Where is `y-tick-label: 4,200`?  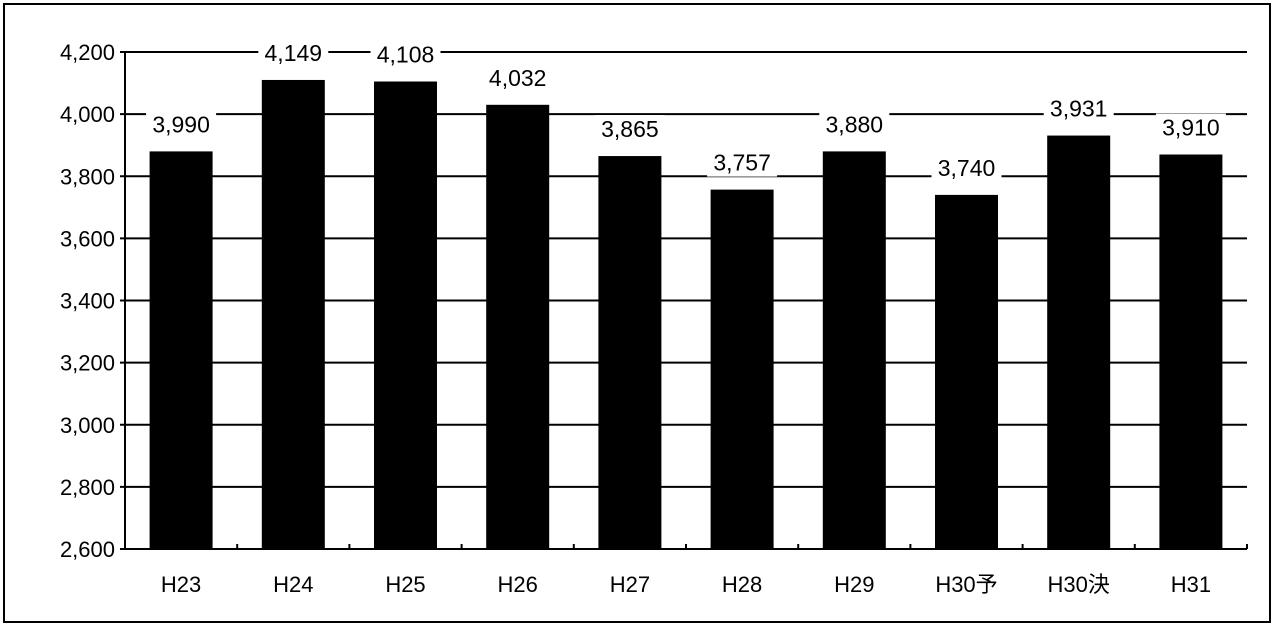 y-tick-label: 4,200 is located at coordinates (87, 52).